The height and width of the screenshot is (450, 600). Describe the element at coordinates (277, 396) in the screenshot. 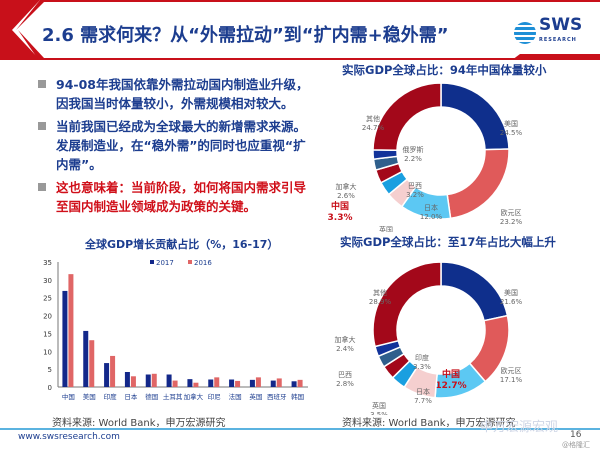

I see `x-tick-label: 西班牙` at that location.